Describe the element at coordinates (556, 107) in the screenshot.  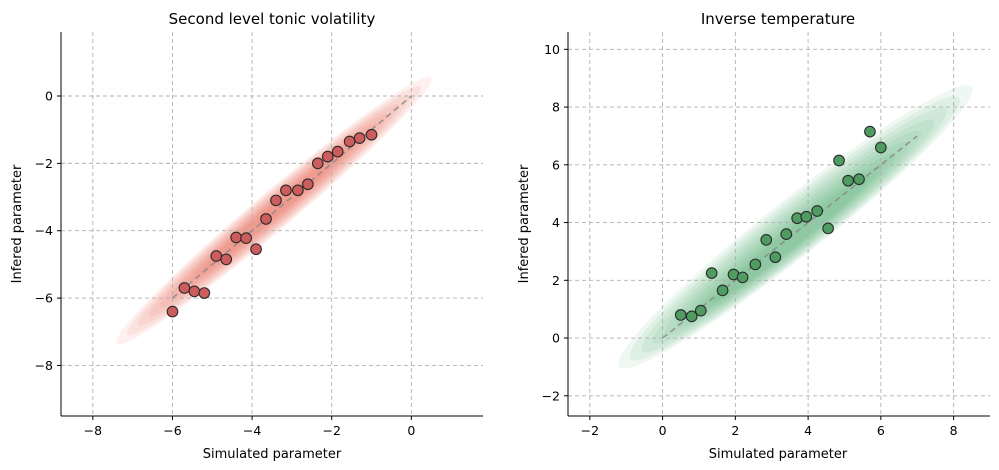
I see `y-tick-label: 8` at that location.